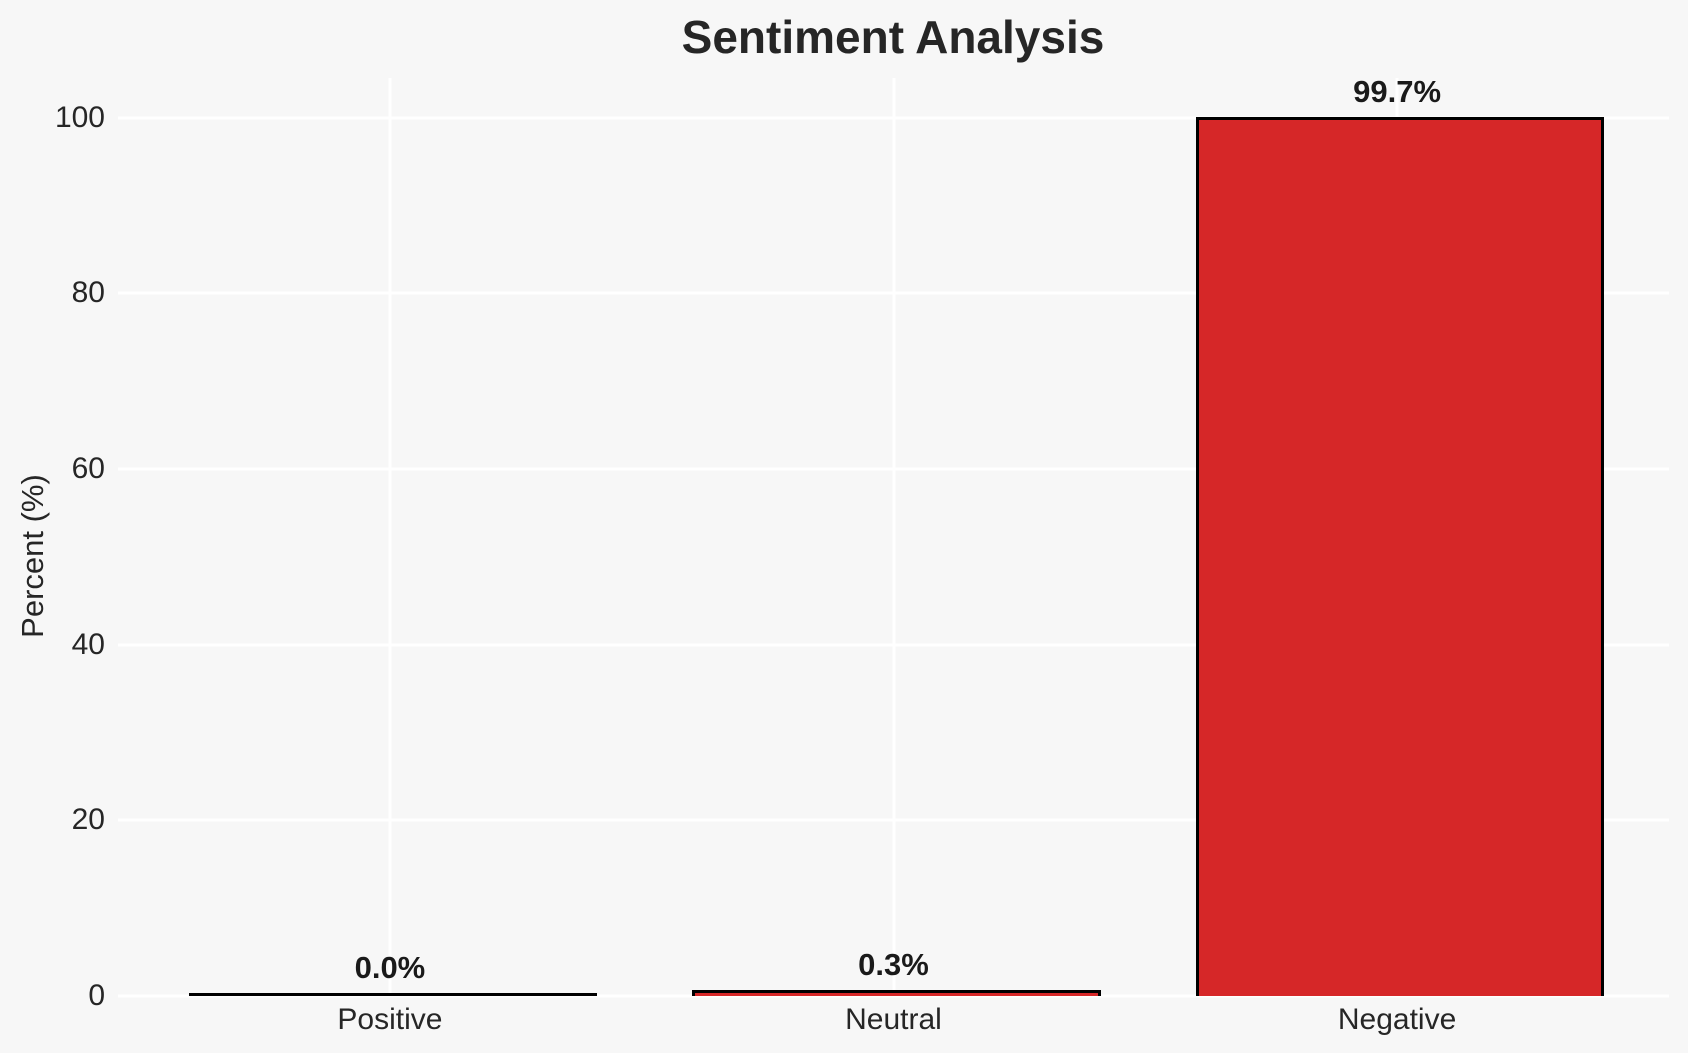 This screenshot has height=1053, width=1688. What do you see at coordinates (96, 995) in the screenshot?
I see `y-tick-label: 0` at bounding box center [96, 995].